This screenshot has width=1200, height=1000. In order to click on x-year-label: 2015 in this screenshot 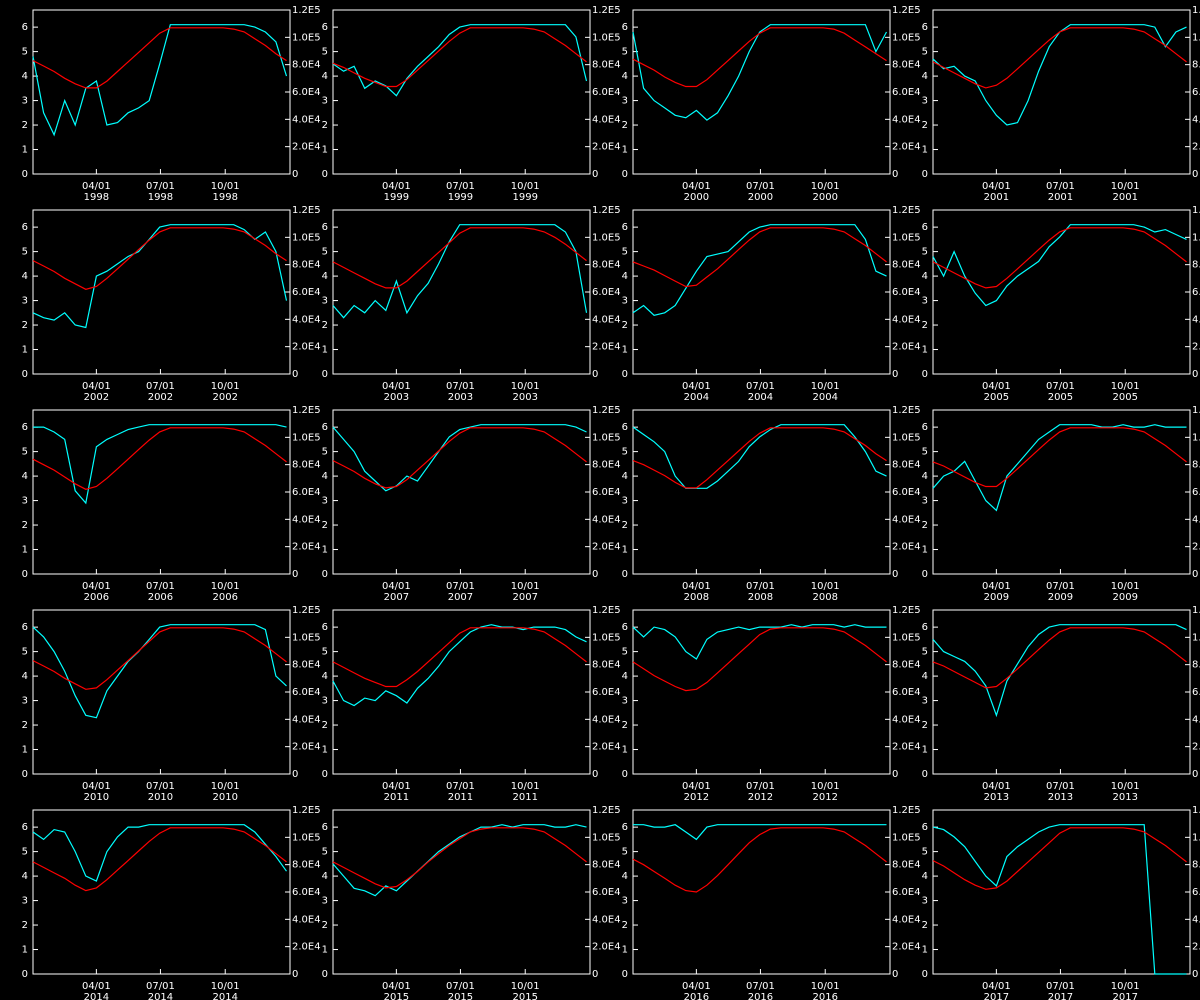, I will do `click(524, 996)`.